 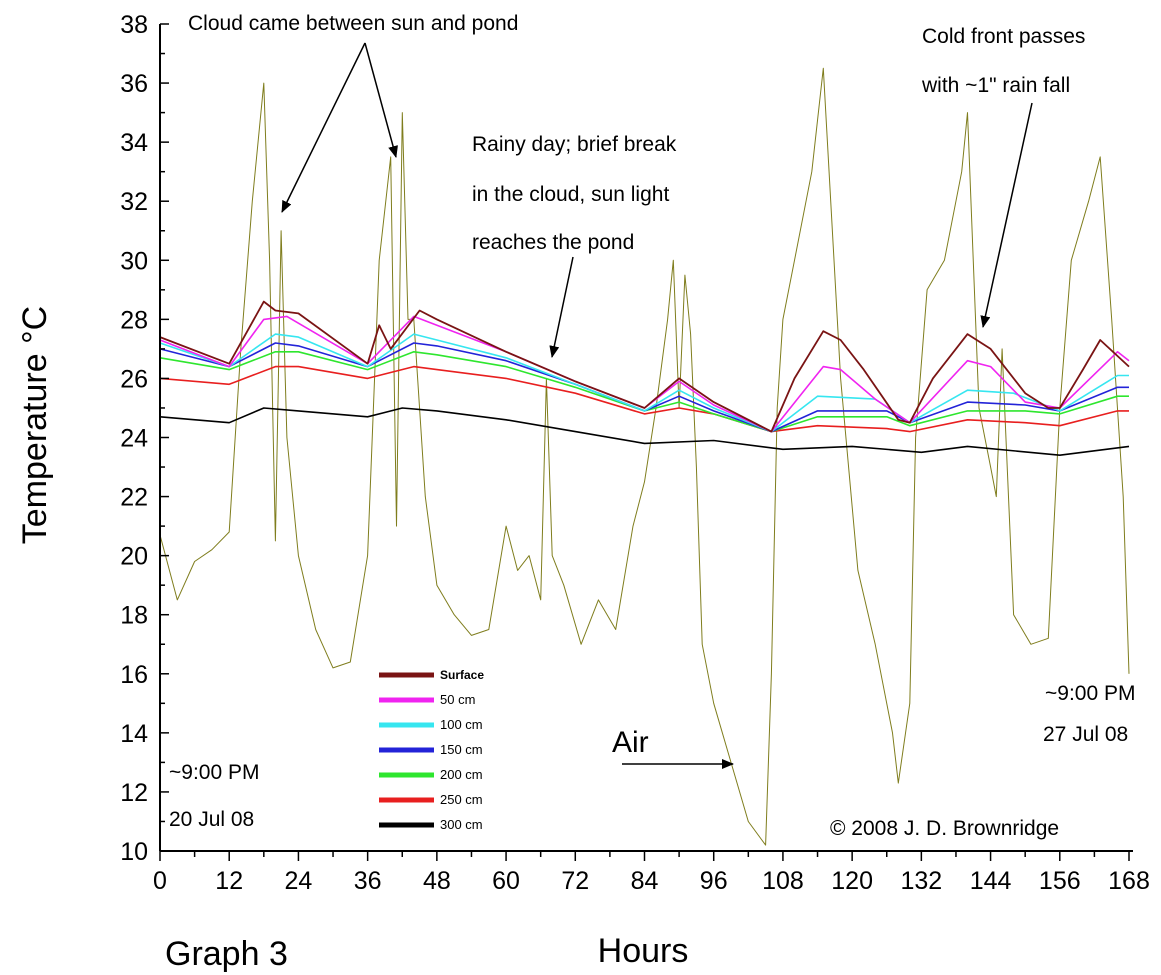 I want to click on annotation-end-time: ~9:00 PM, so click(x=1090, y=693).